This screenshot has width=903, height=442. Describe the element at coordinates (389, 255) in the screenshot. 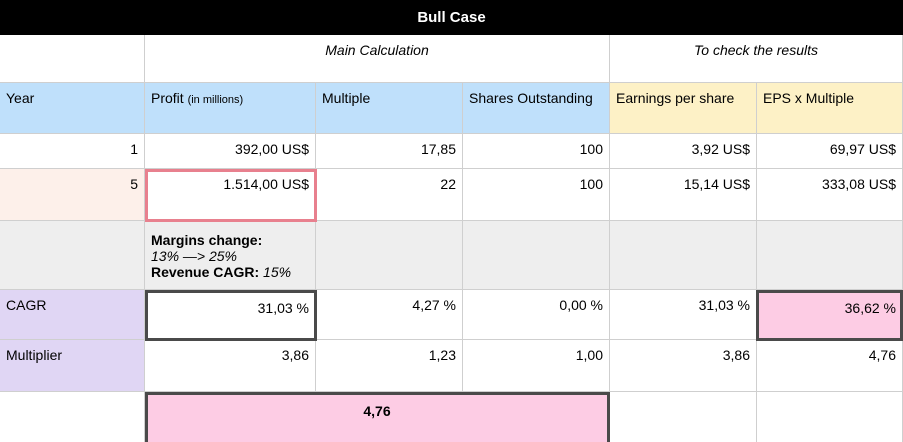

I see `cell-note-blank-c` at that location.